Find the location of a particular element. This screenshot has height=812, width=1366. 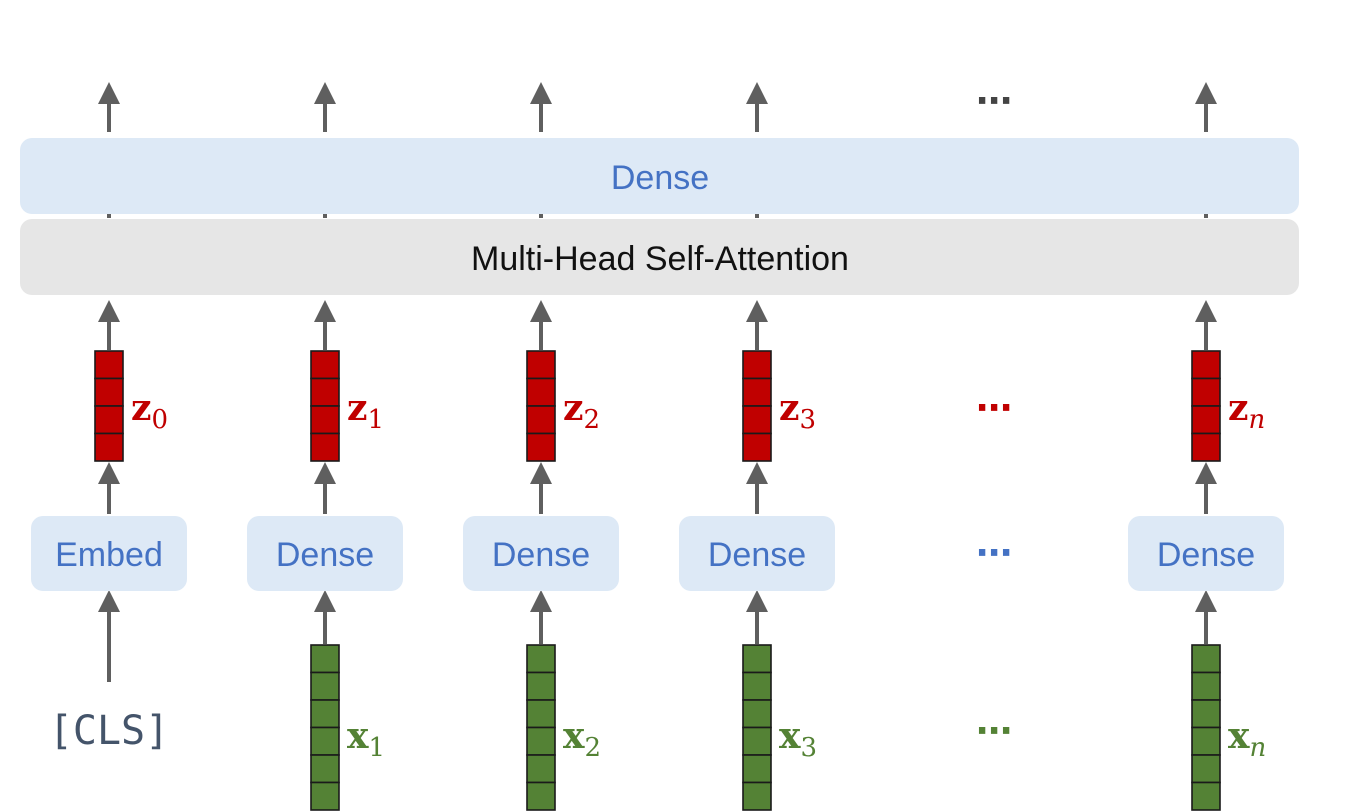

embed-label: Embed is located at coordinates (109, 555).